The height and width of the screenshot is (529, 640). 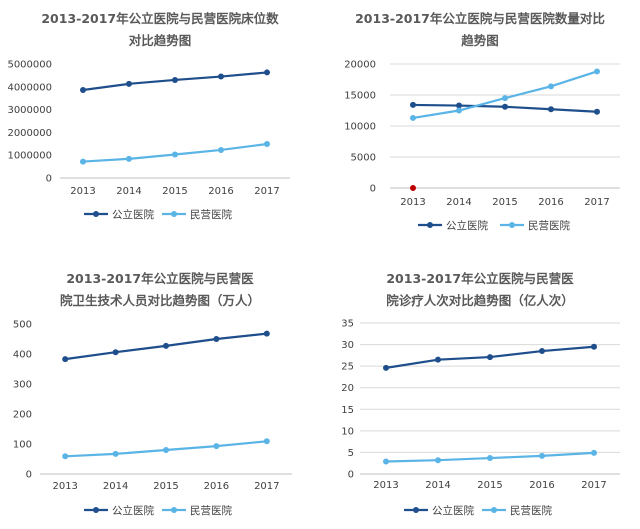 What do you see at coordinates (29, 87) in the screenshot?
I see `y-tick-label: 4000000` at bounding box center [29, 87].